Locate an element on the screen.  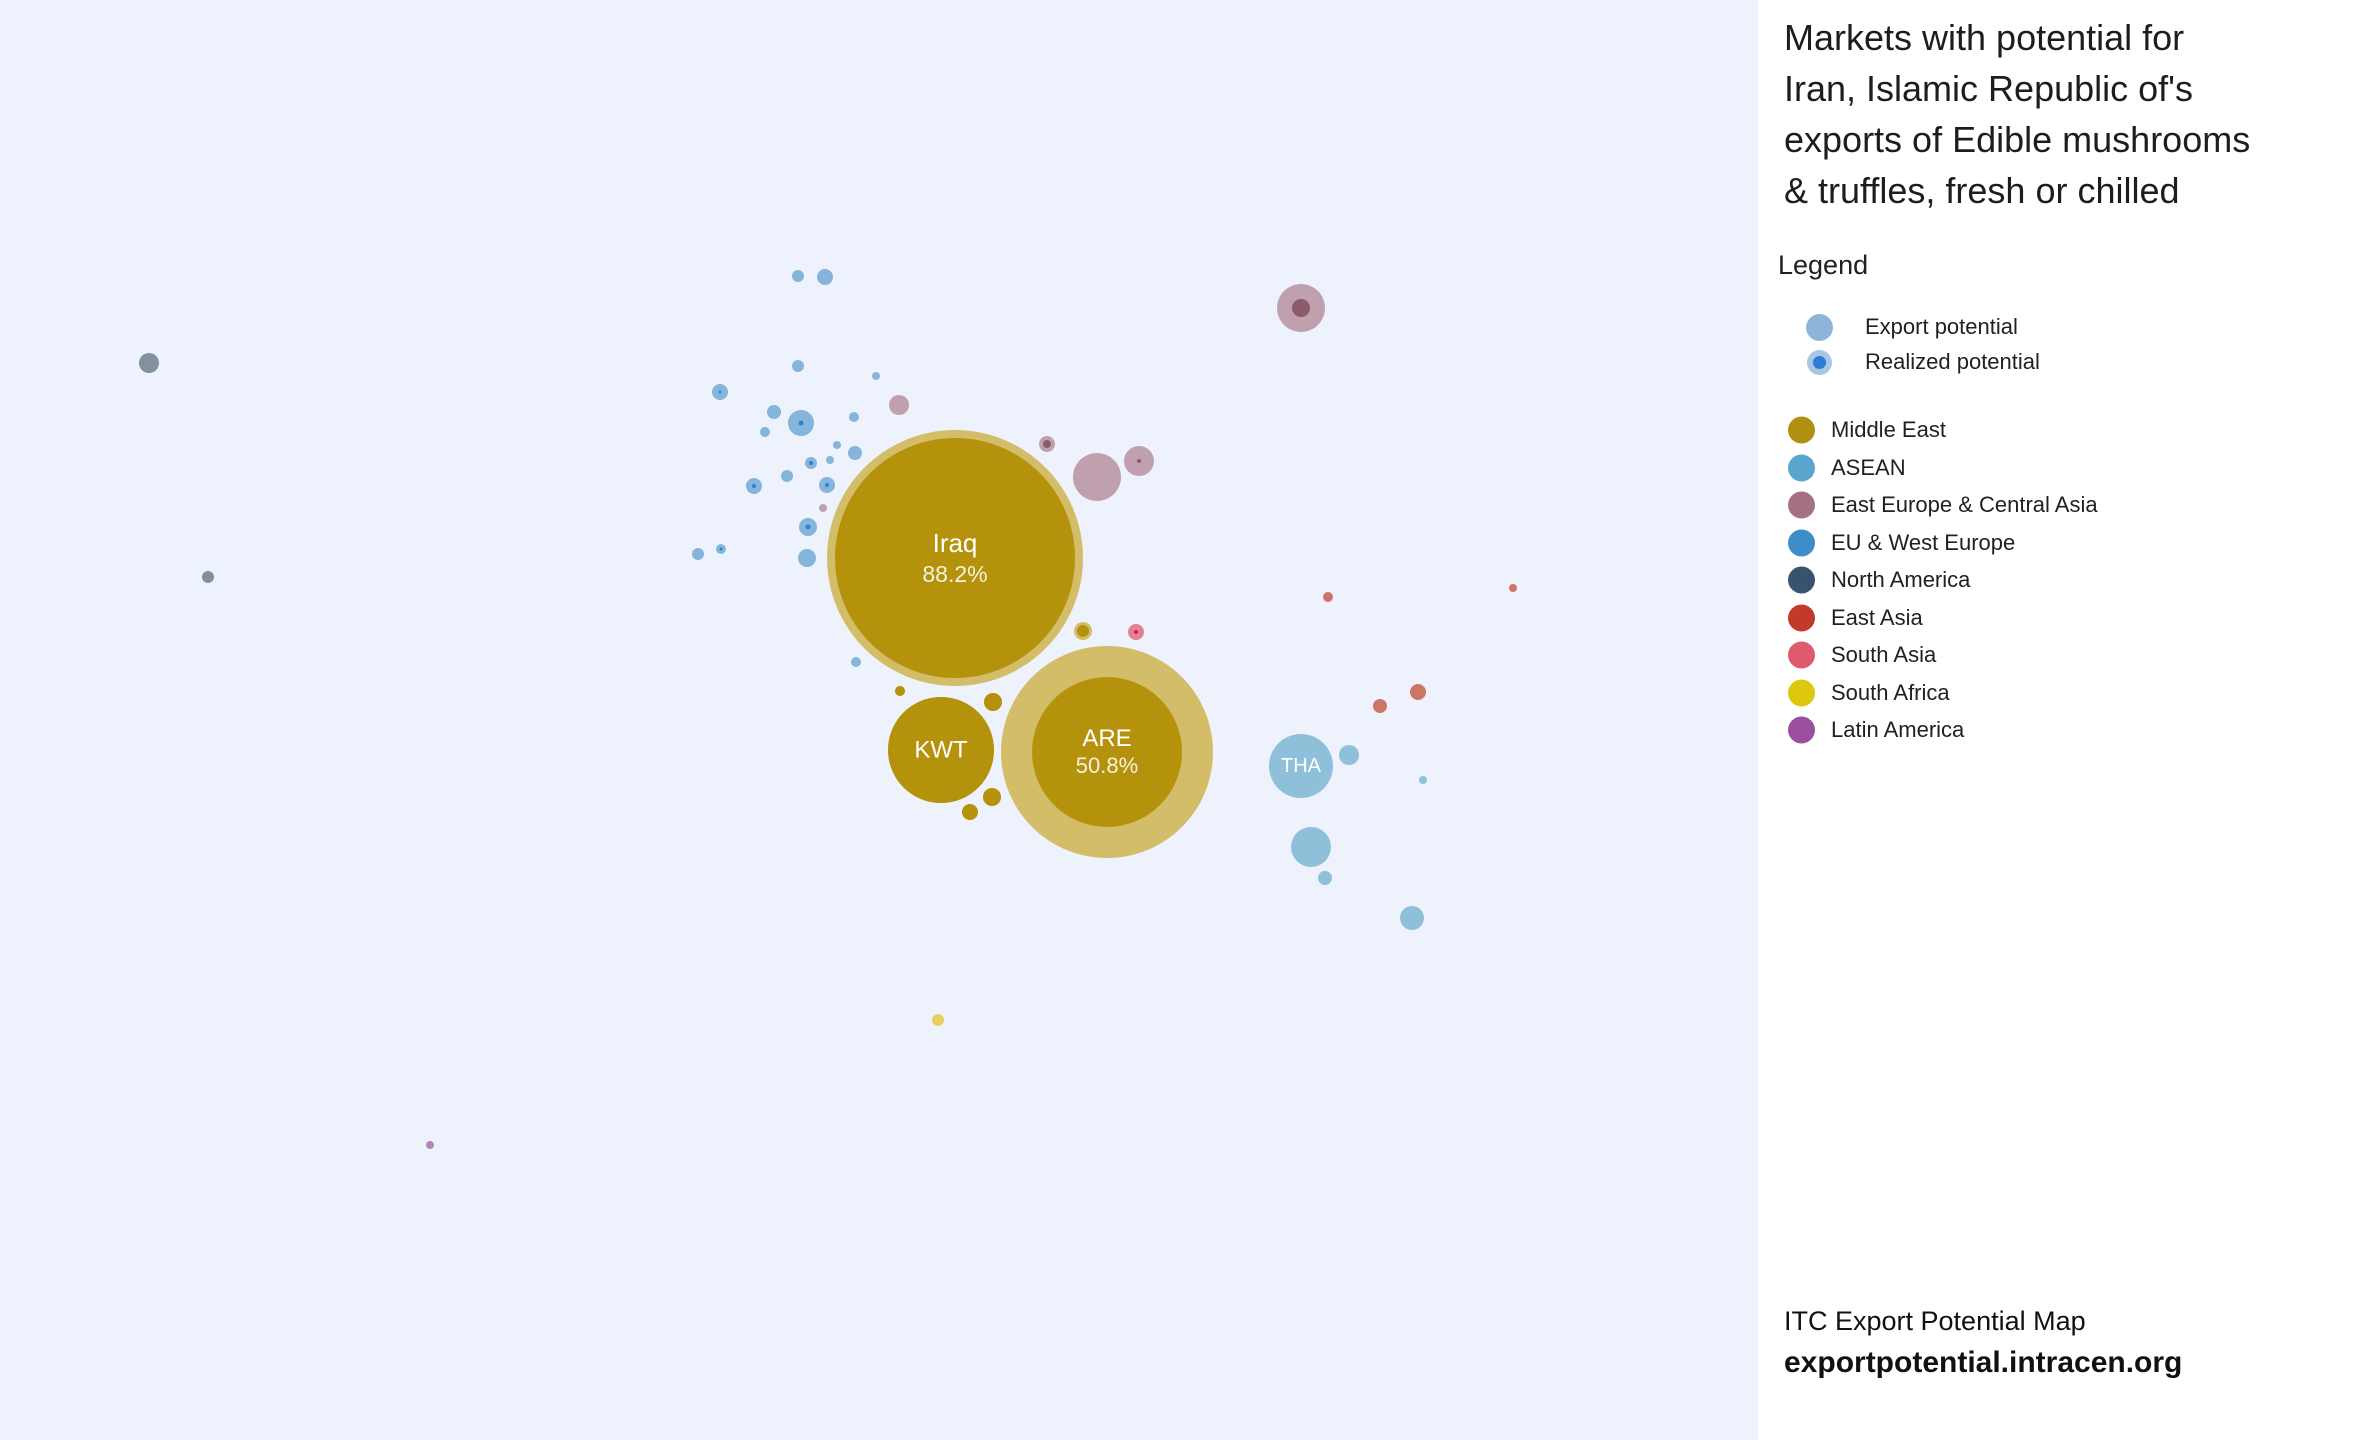
east-europe-label: East Europe & Central Asia is located at coordinates (1964, 504).